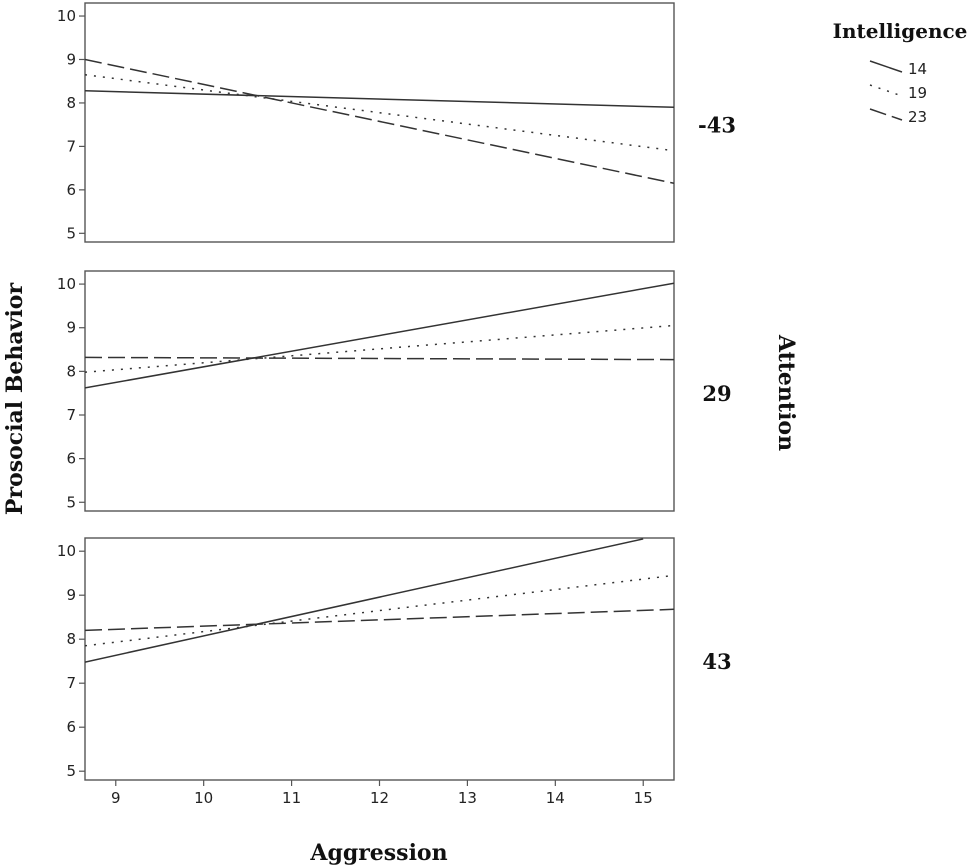 This screenshot has height=868, width=970. What do you see at coordinates (291, 798) in the screenshot?
I see `x-tick-label: 11` at bounding box center [291, 798].